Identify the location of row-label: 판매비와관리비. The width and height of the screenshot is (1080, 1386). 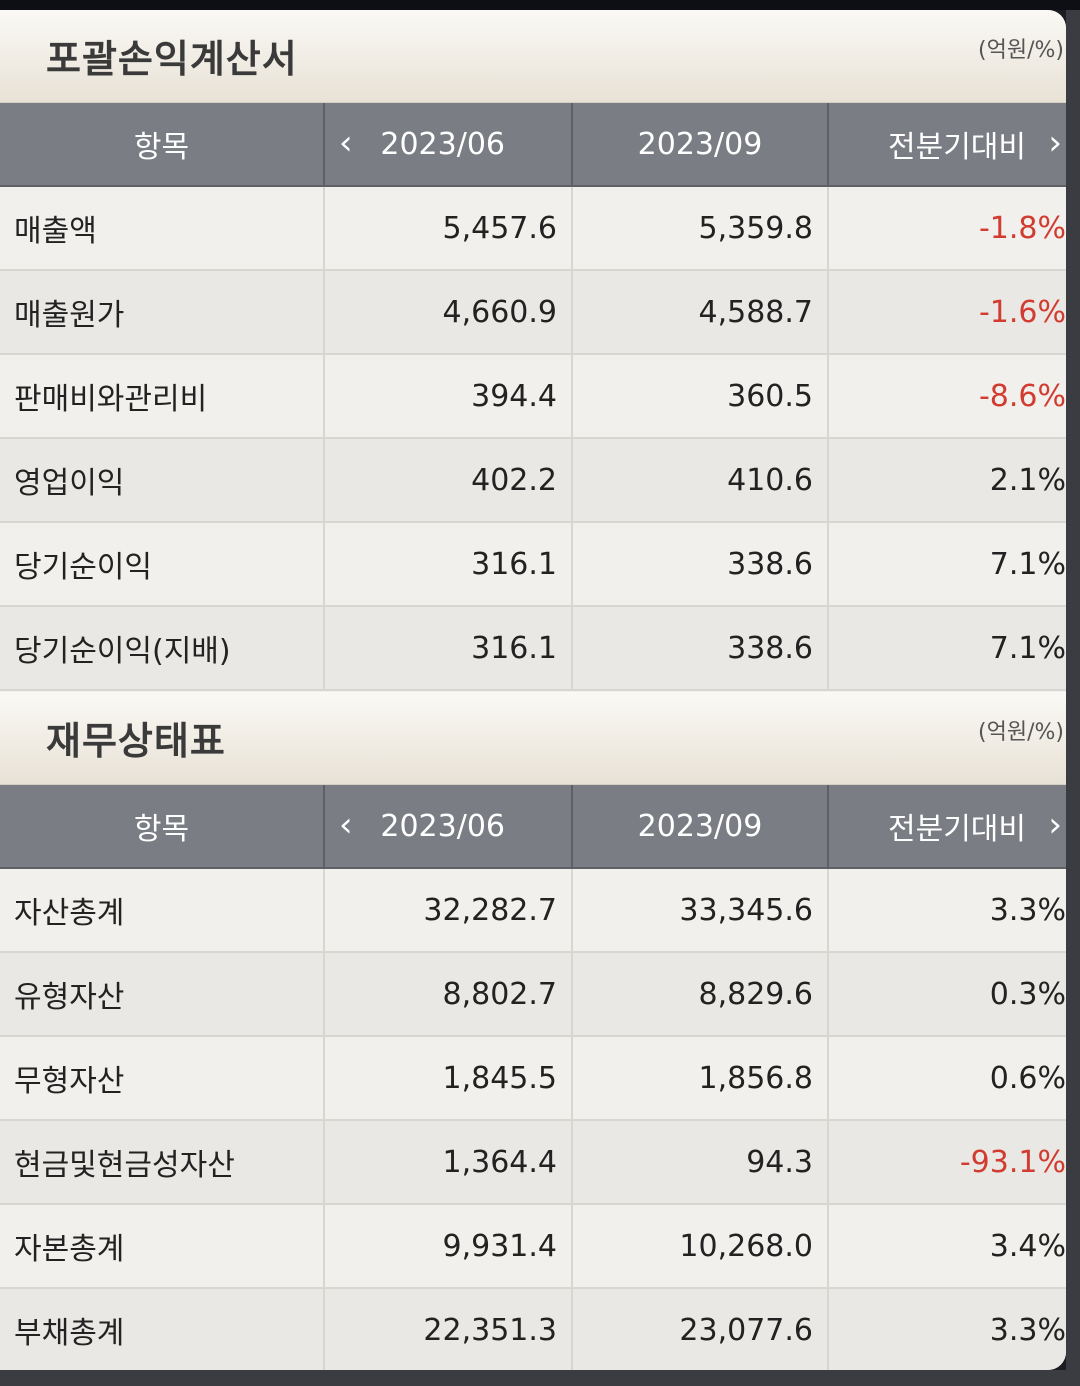
(162, 396).